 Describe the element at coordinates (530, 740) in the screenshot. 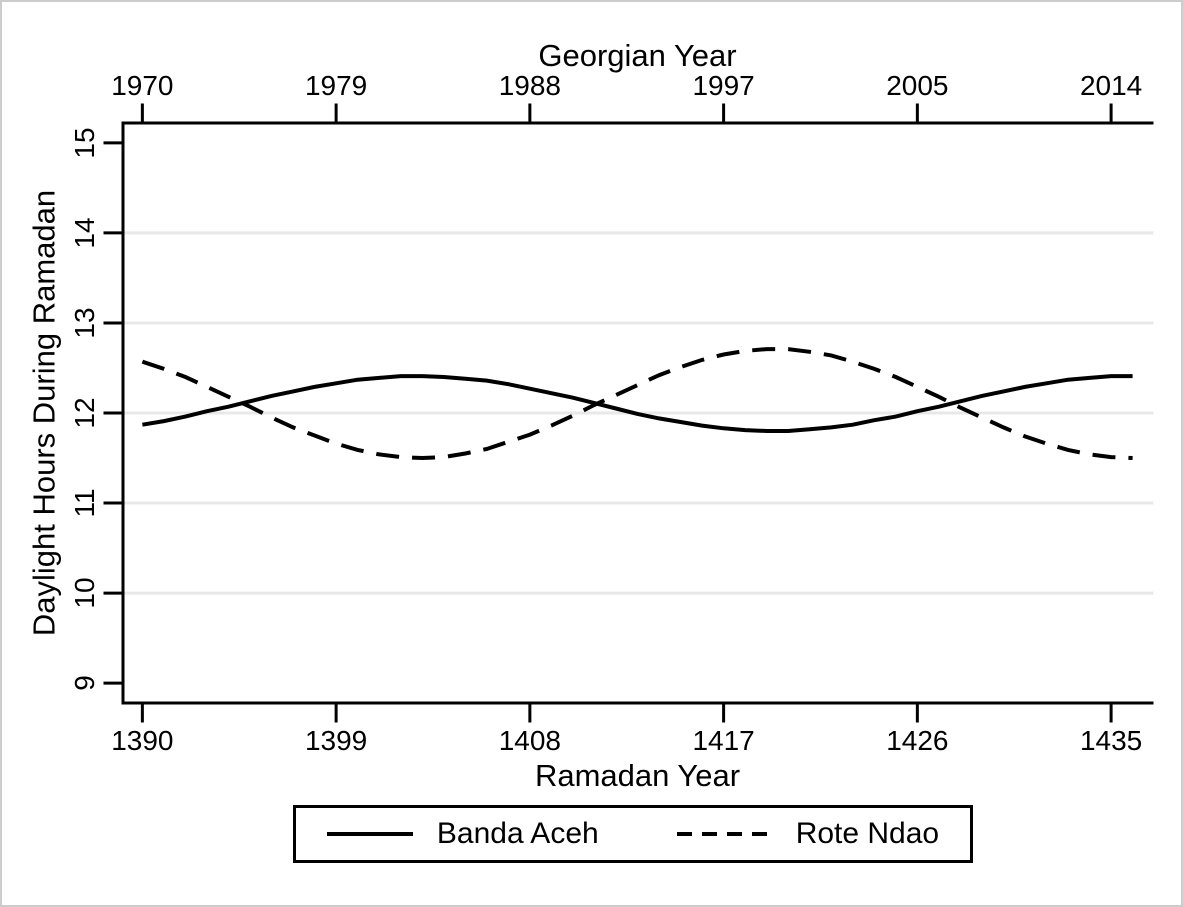

I see `x-bottom-tick-label: 1408` at that location.